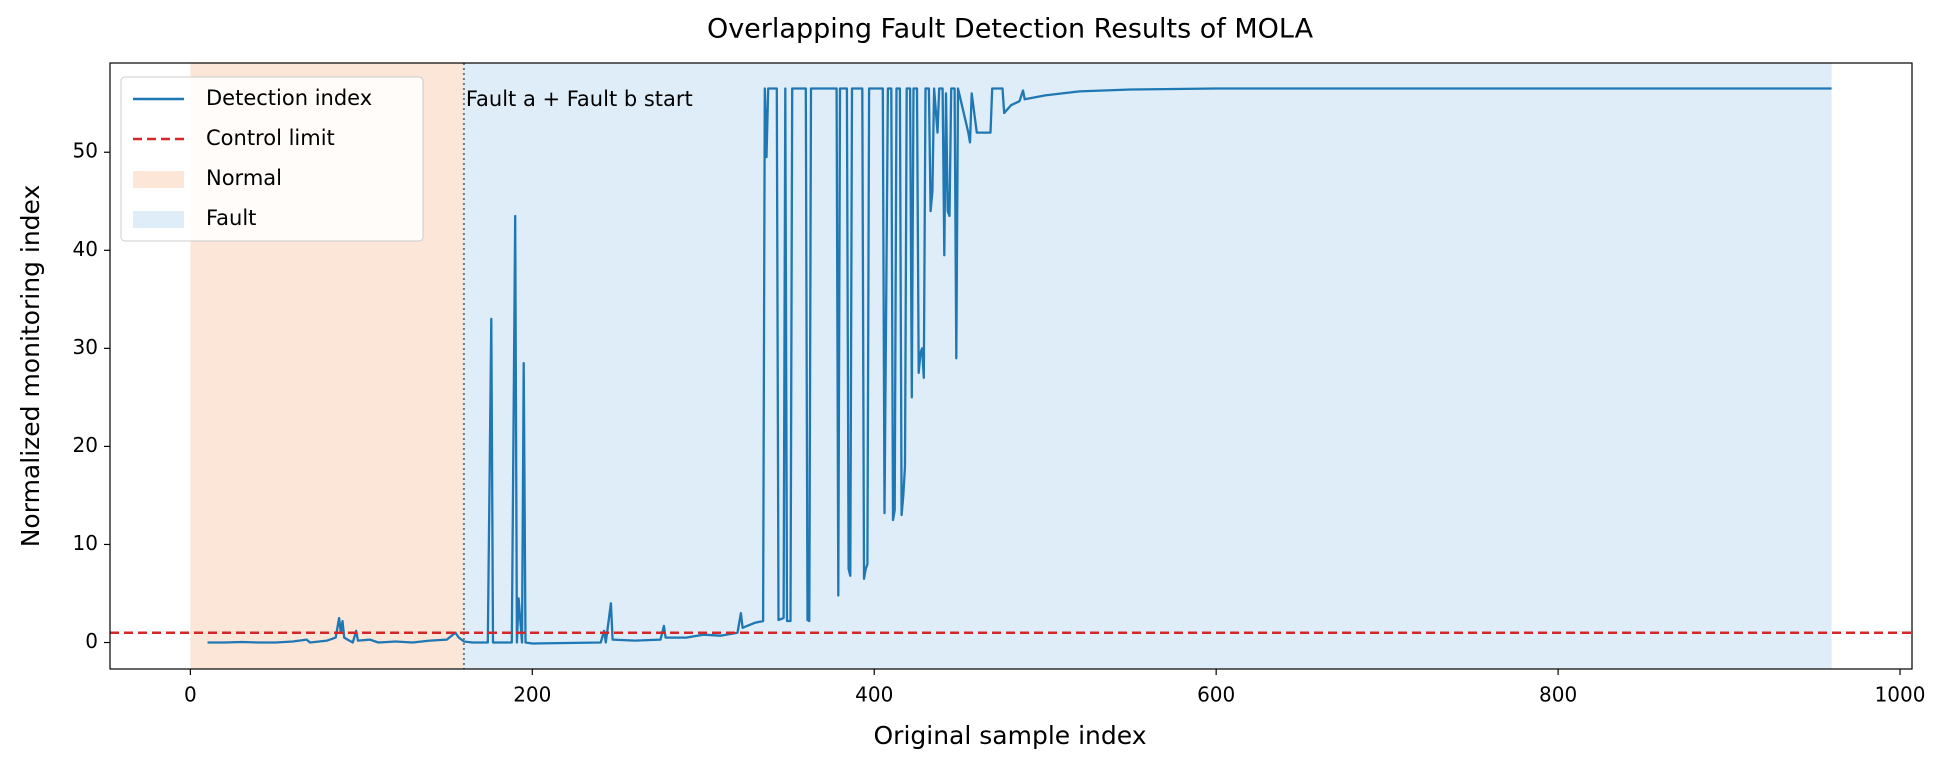  What do you see at coordinates (30, 366) in the screenshot?
I see `y-axis-label: Normalized monitoring index` at bounding box center [30, 366].